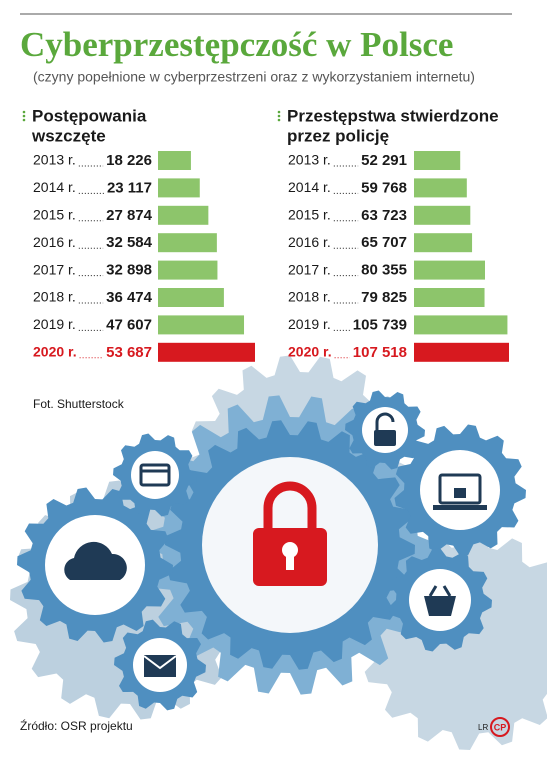  I want to click on logo-ring, so click(500, 727).